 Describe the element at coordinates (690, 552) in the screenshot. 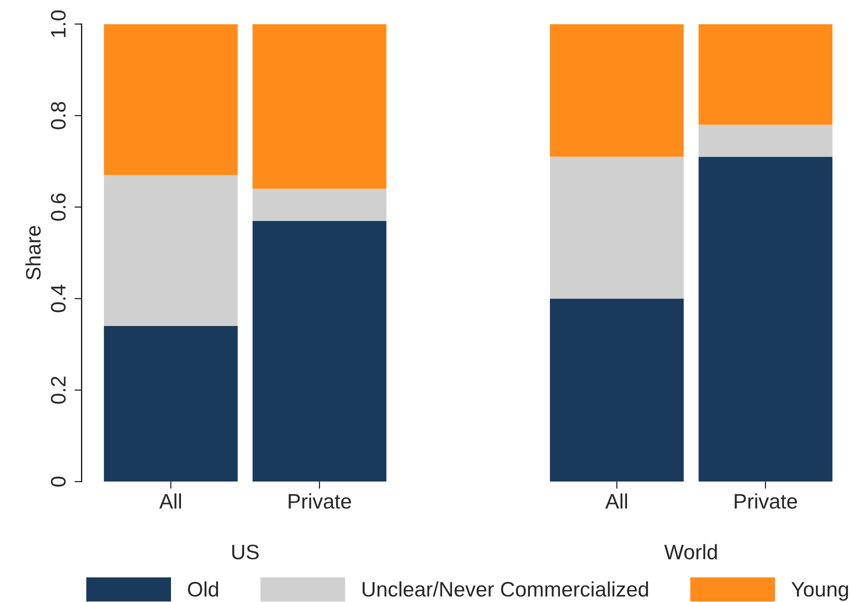

I see `text: World` at that location.